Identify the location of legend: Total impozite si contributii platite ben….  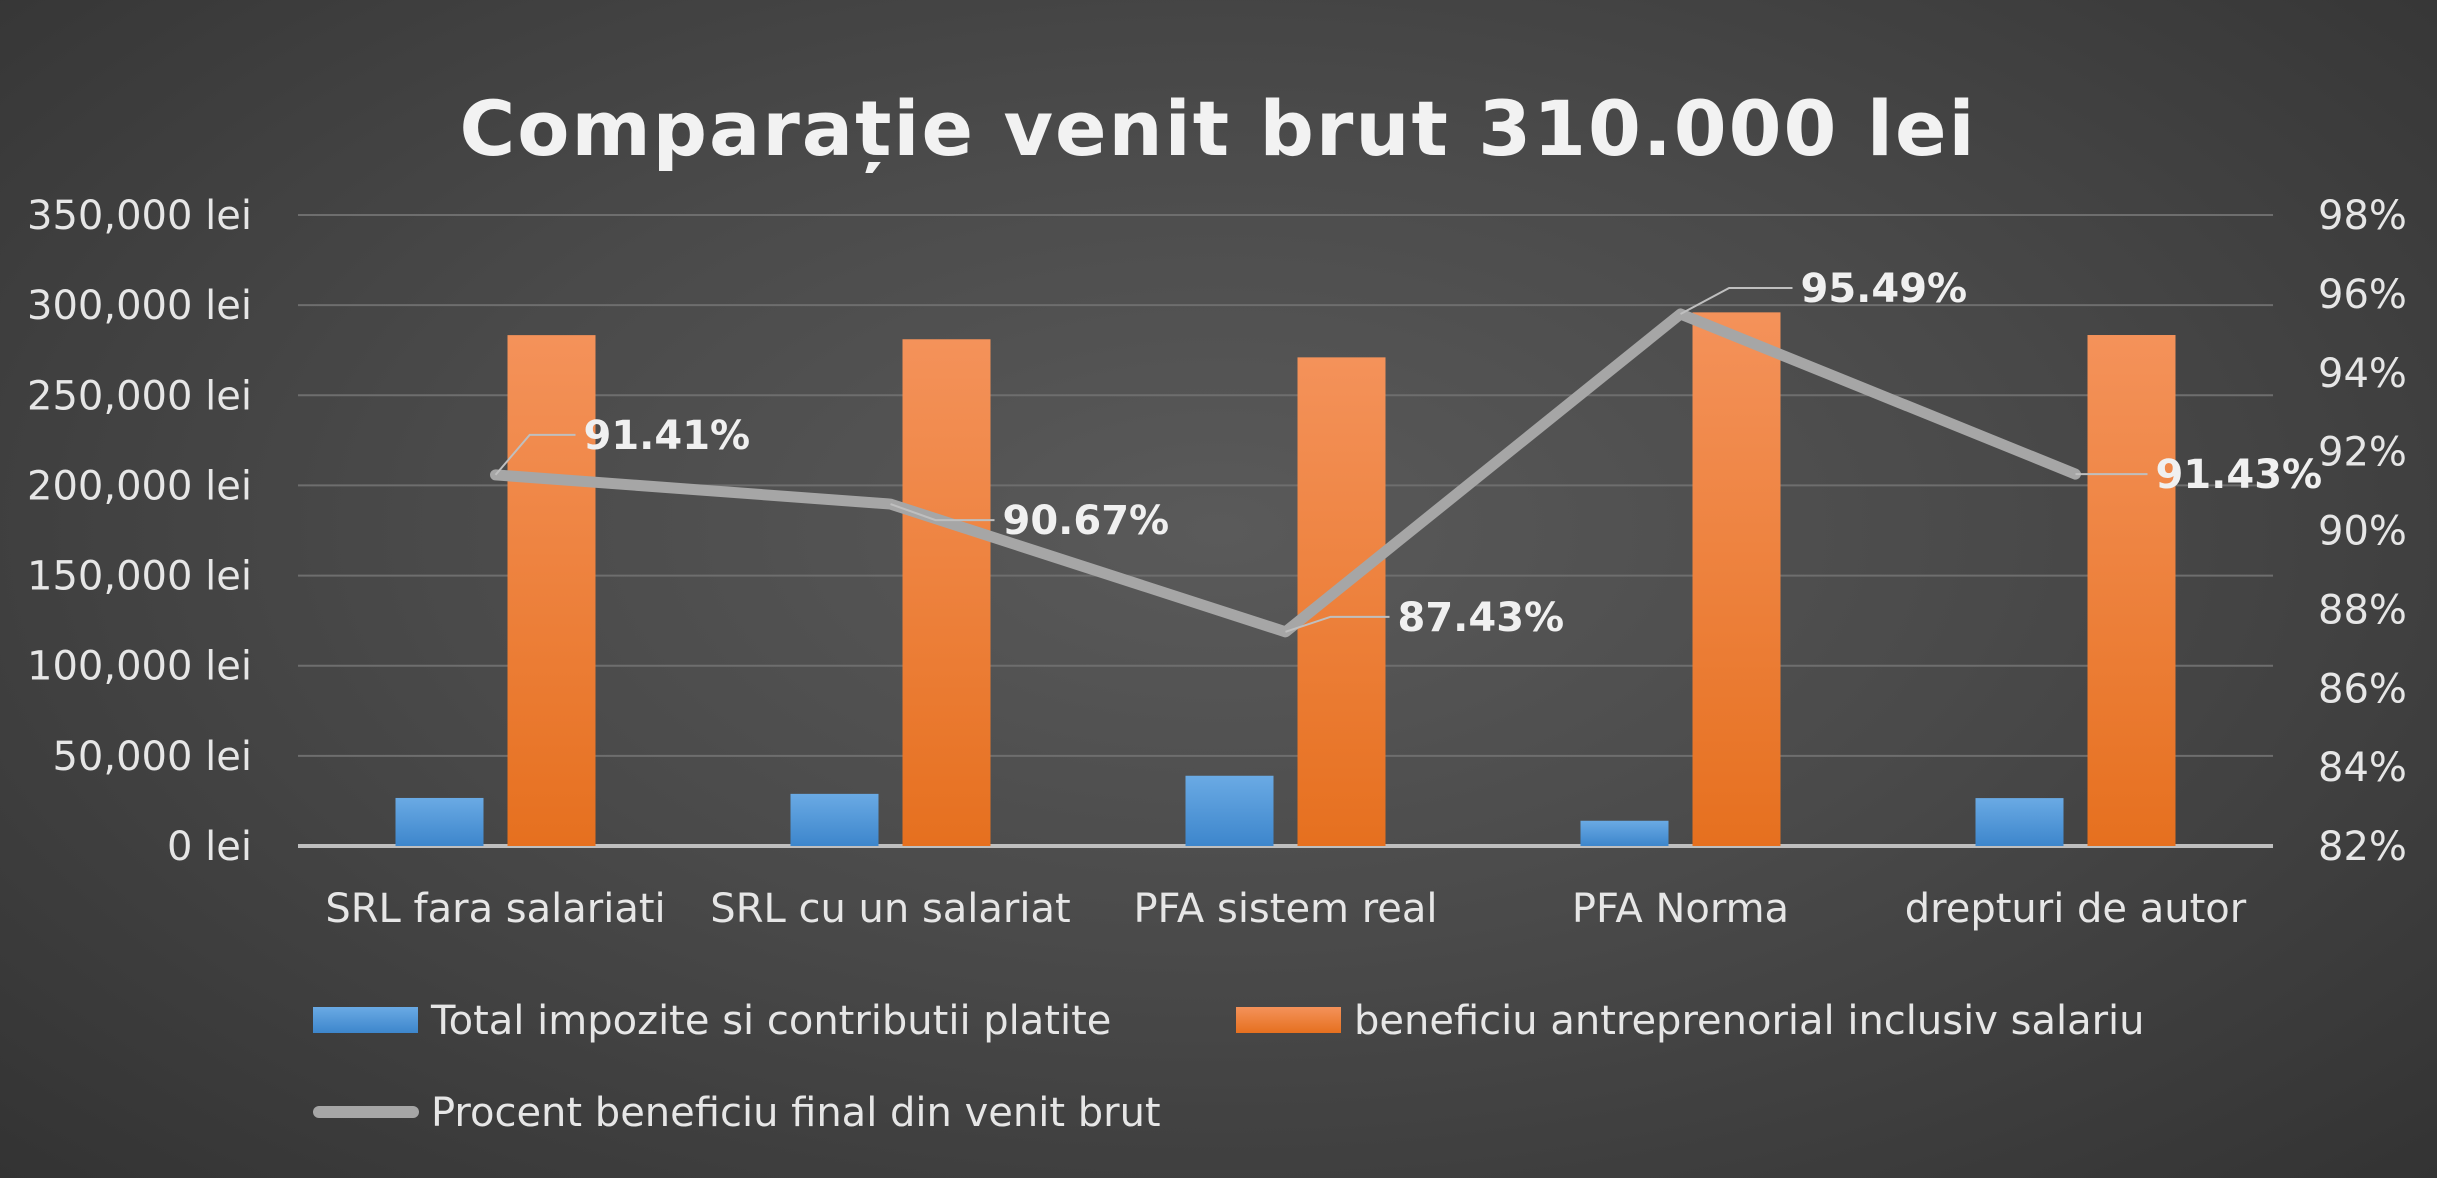
(1229, 1067).